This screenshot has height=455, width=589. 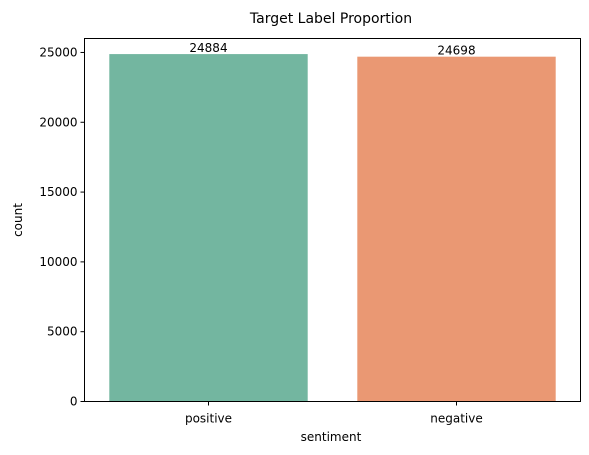 I want to click on data-labels-group: 24884 24698, so click(x=332, y=49).